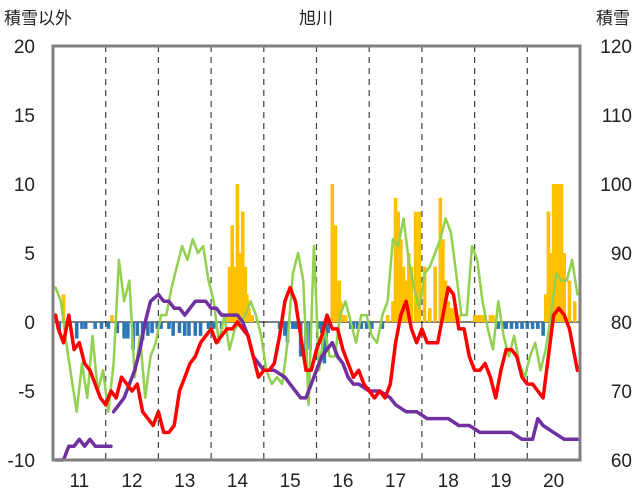 The image size is (636, 501). What do you see at coordinates (26, 392) in the screenshot?
I see `left-tick-label: -5` at bounding box center [26, 392].